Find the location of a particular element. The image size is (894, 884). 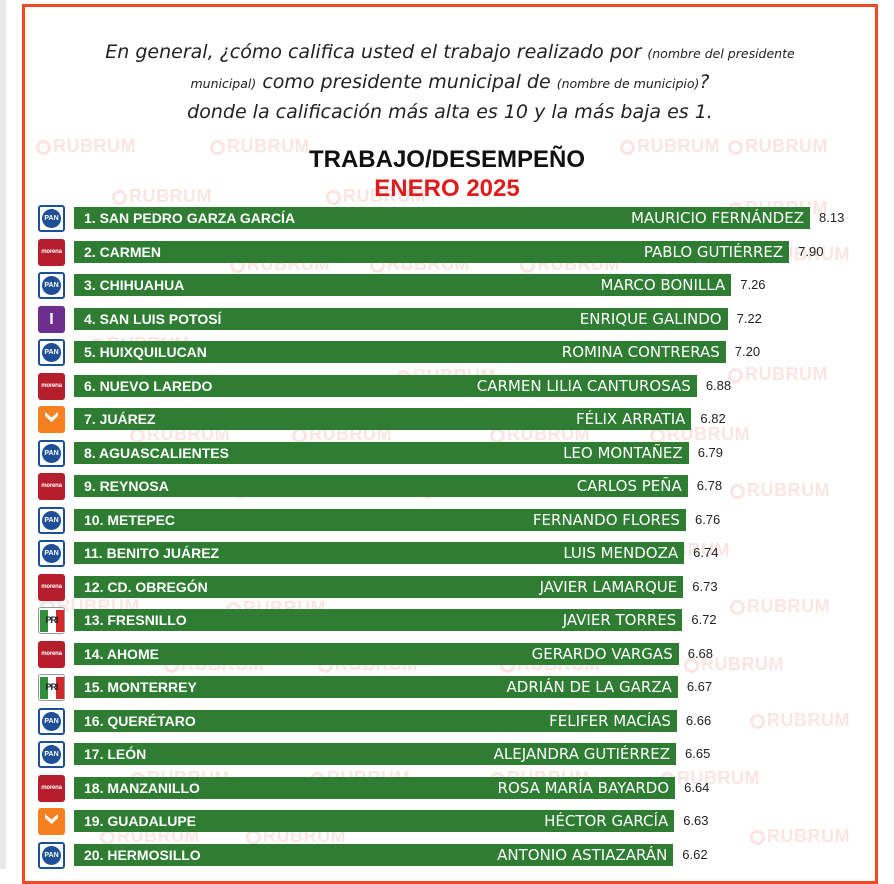

bar-mayor-label: ROSA MARÍA BAYARDO is located at coordinates (583, 787).